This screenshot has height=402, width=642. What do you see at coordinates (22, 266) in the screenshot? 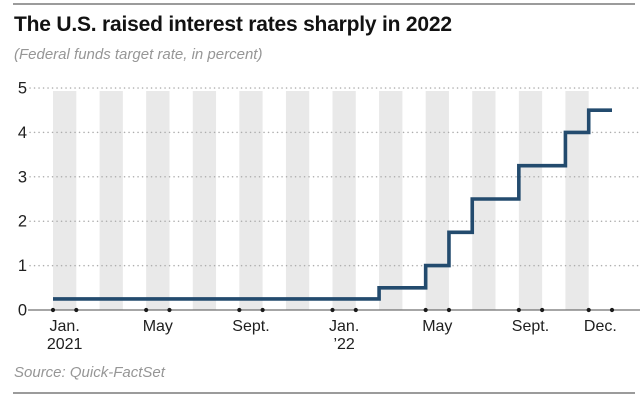
I see `y-tick-label: 1` at bounding box center [22, 266].